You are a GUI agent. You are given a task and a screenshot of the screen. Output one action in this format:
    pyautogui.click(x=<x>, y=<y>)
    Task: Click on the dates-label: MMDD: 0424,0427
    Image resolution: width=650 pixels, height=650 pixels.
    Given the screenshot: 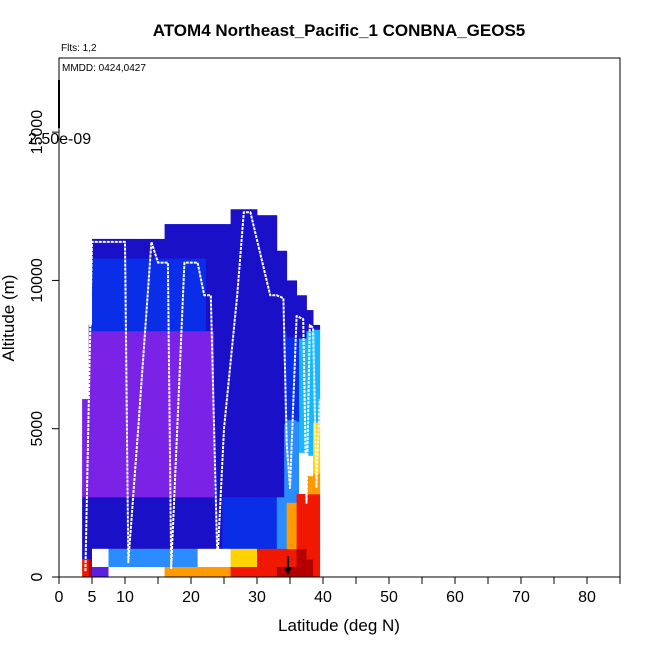 What is the action you would take?
    pyautogui.click(x=104, y=68)
    